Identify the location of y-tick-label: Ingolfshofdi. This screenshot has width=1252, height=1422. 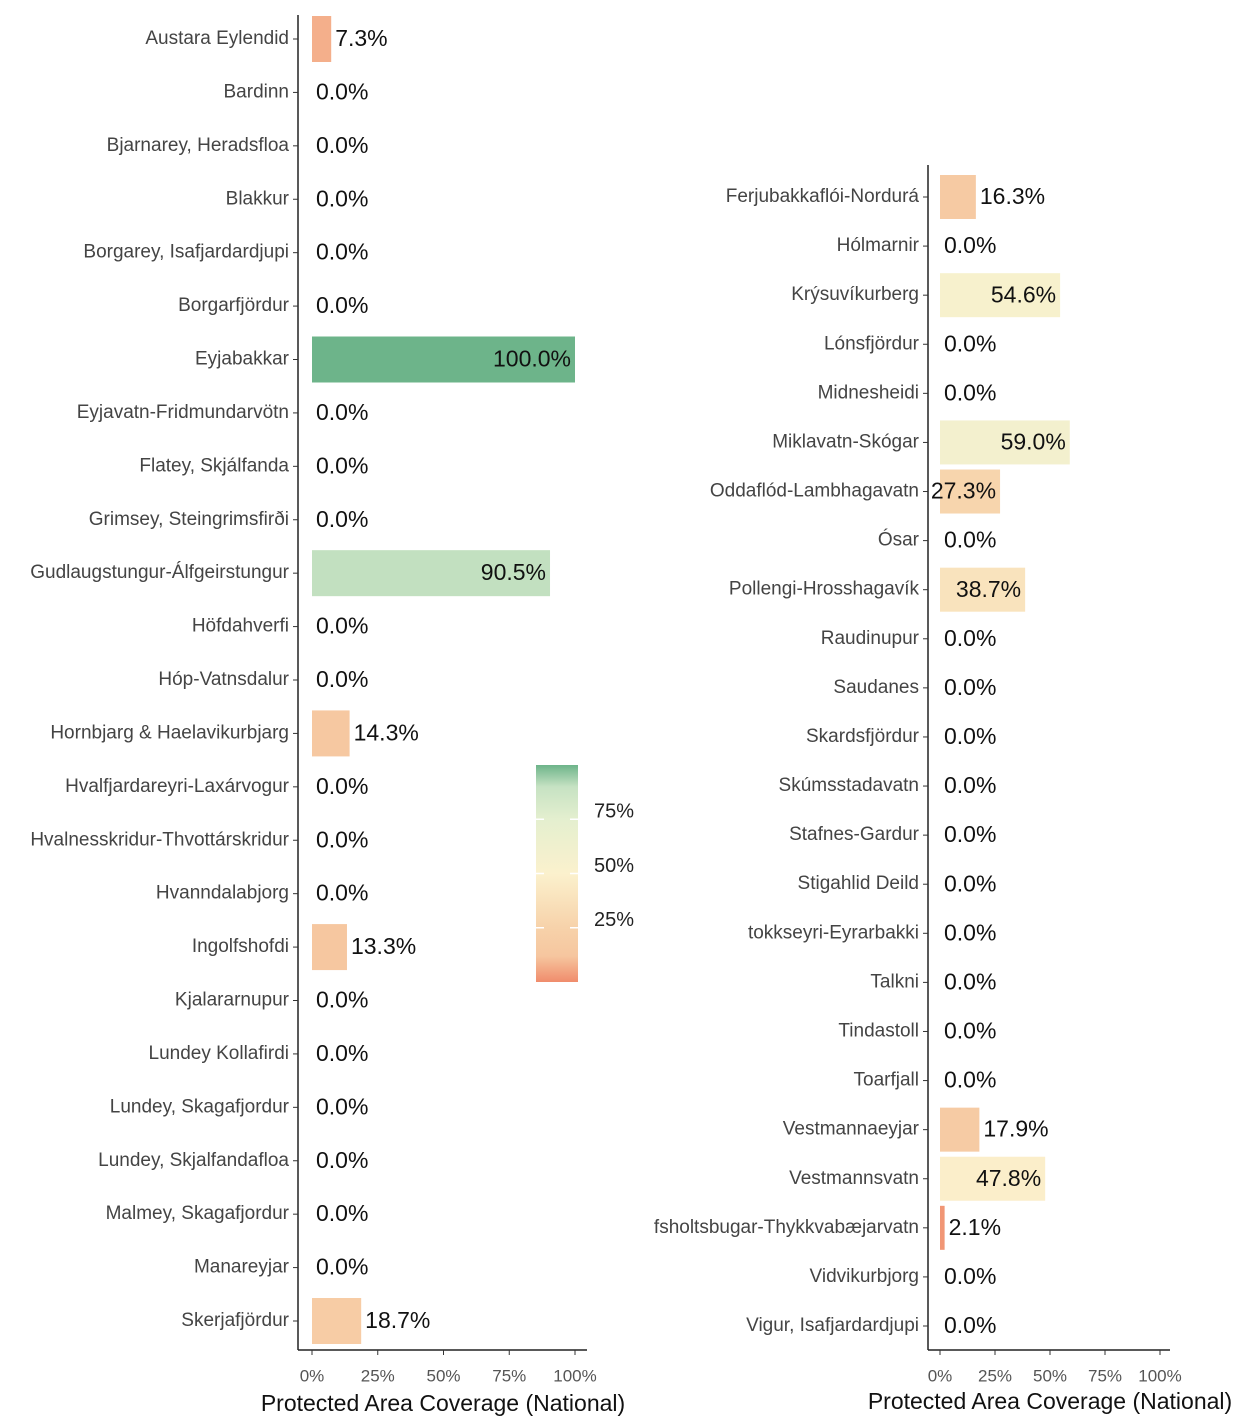
(240, 946).